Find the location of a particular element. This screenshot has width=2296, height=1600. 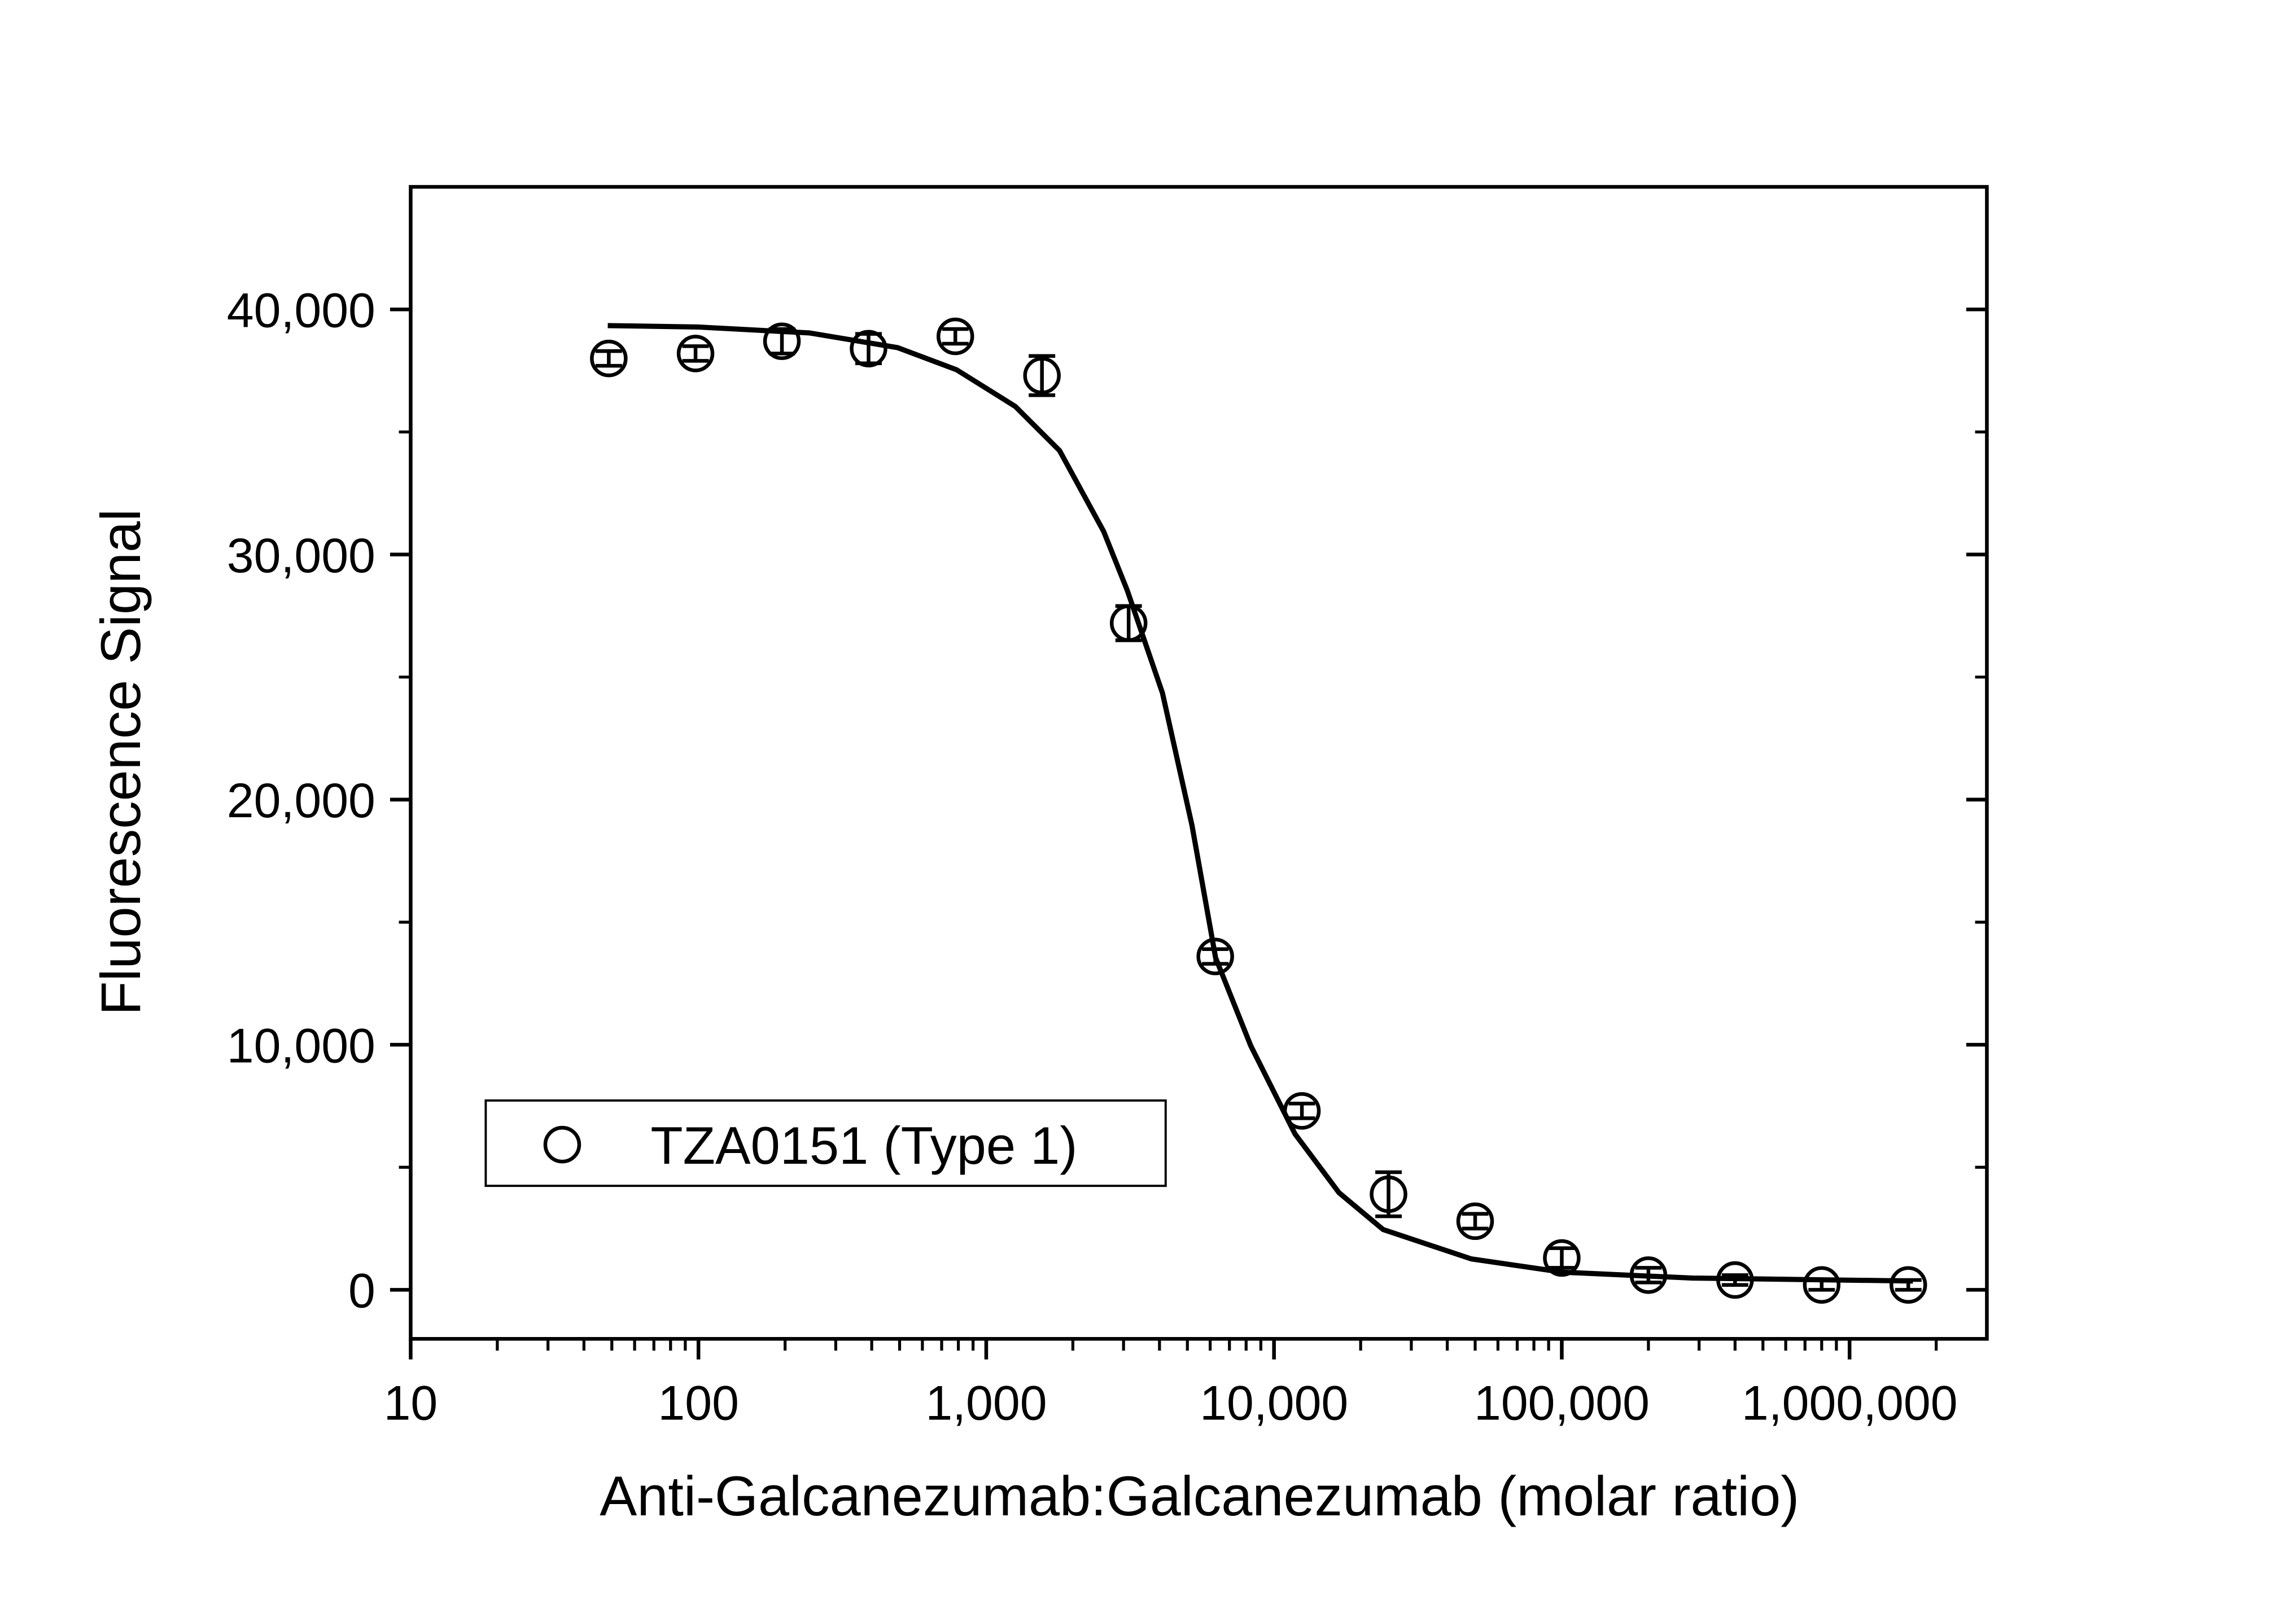

y-axis-label: Fluorescence Signal is located at coordinates (120, 762).